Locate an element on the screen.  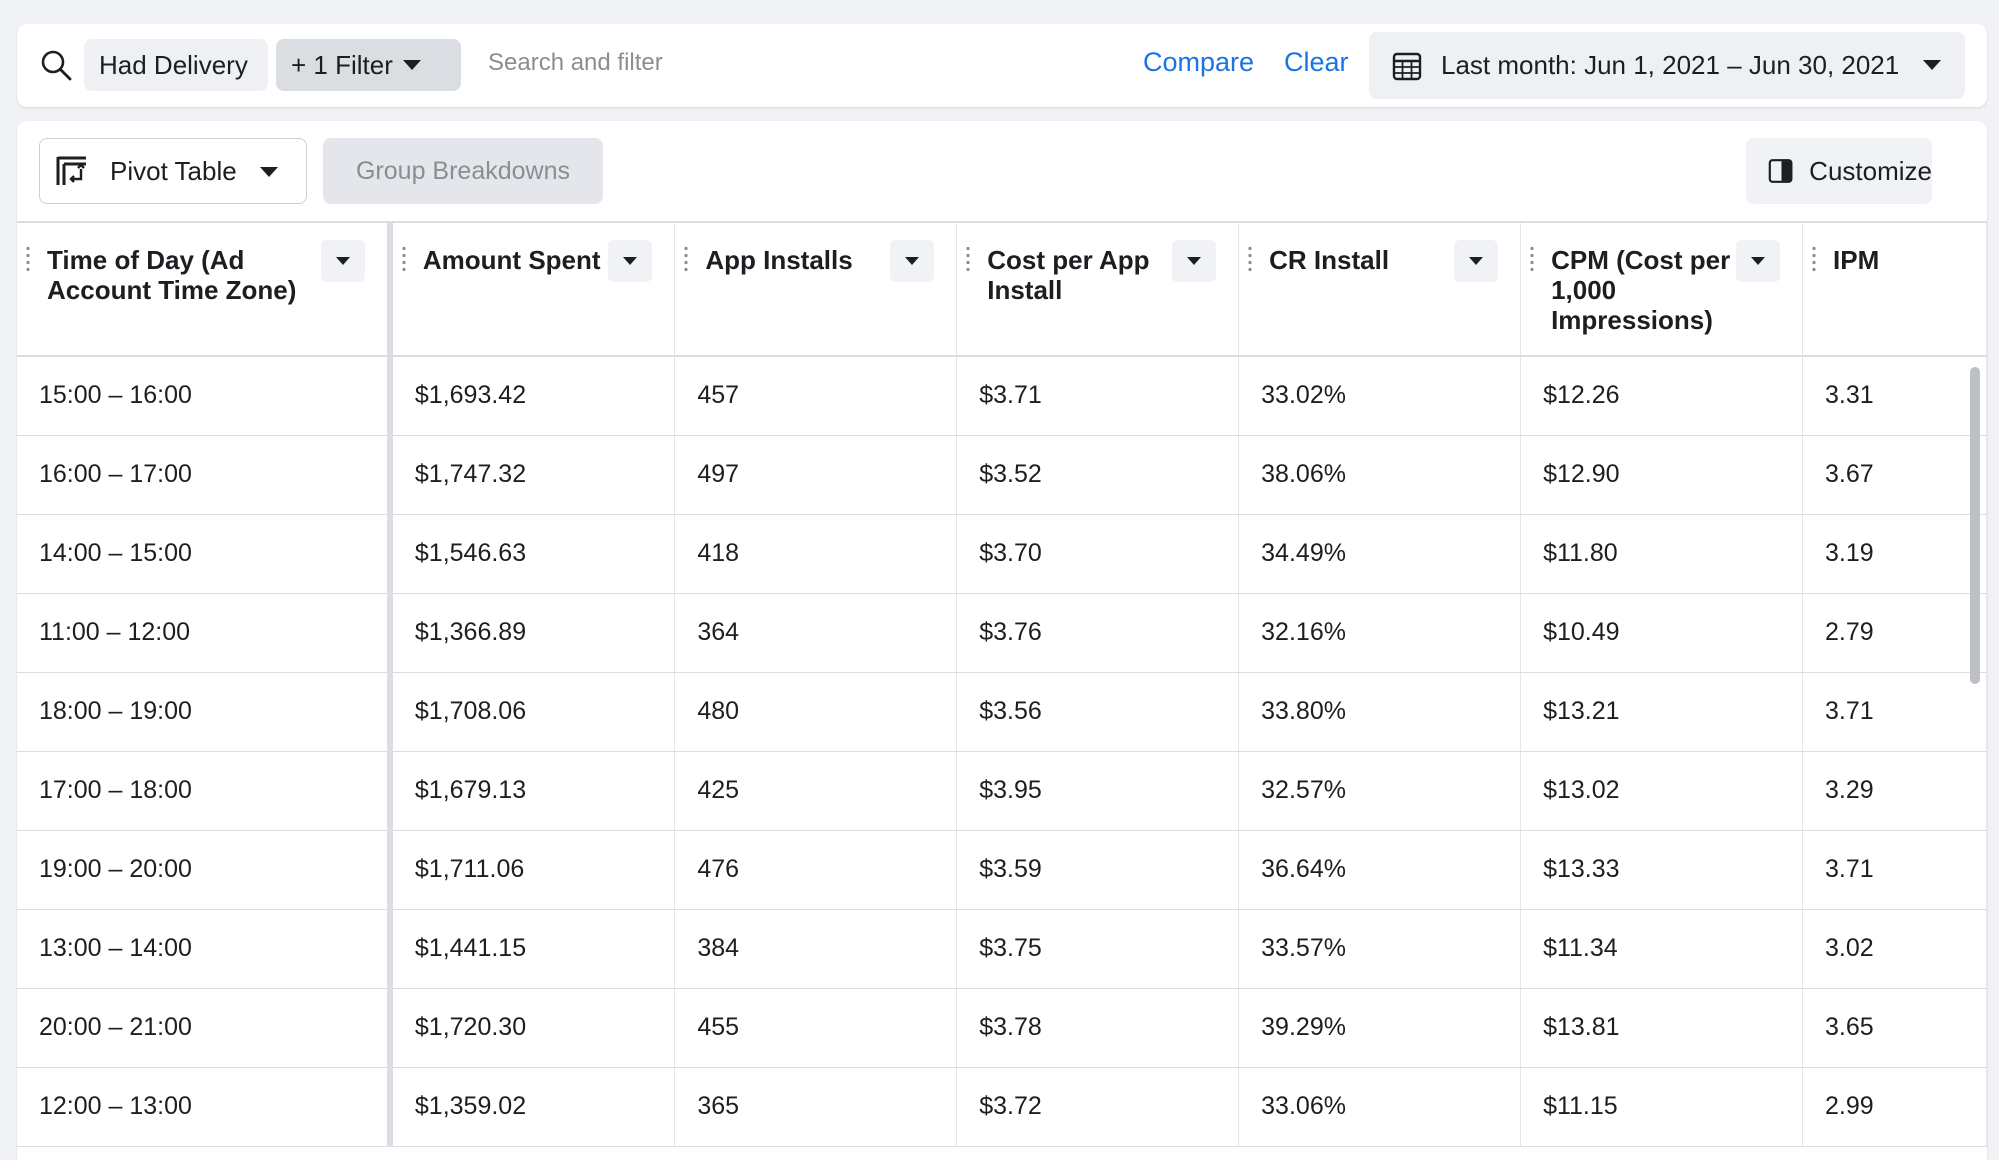
column-header: CR Install is located at coordinates (1380, 289).